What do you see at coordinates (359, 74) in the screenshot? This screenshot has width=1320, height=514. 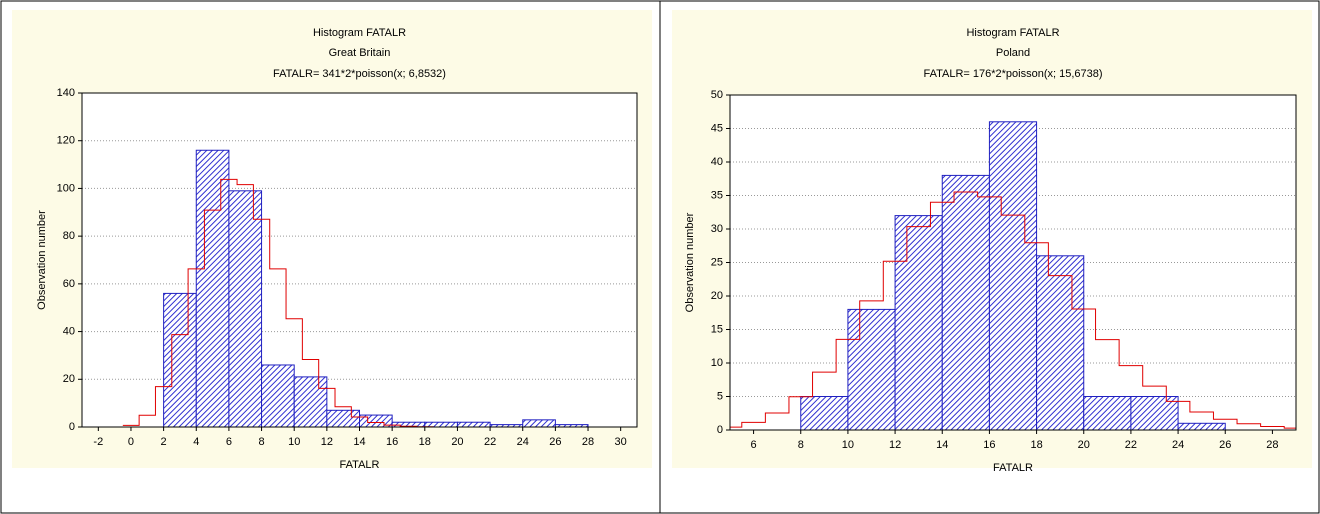 I see `annotation: FATALR= 341*2*poisson(x; 6,8532)` at bounding box center [359, 74].